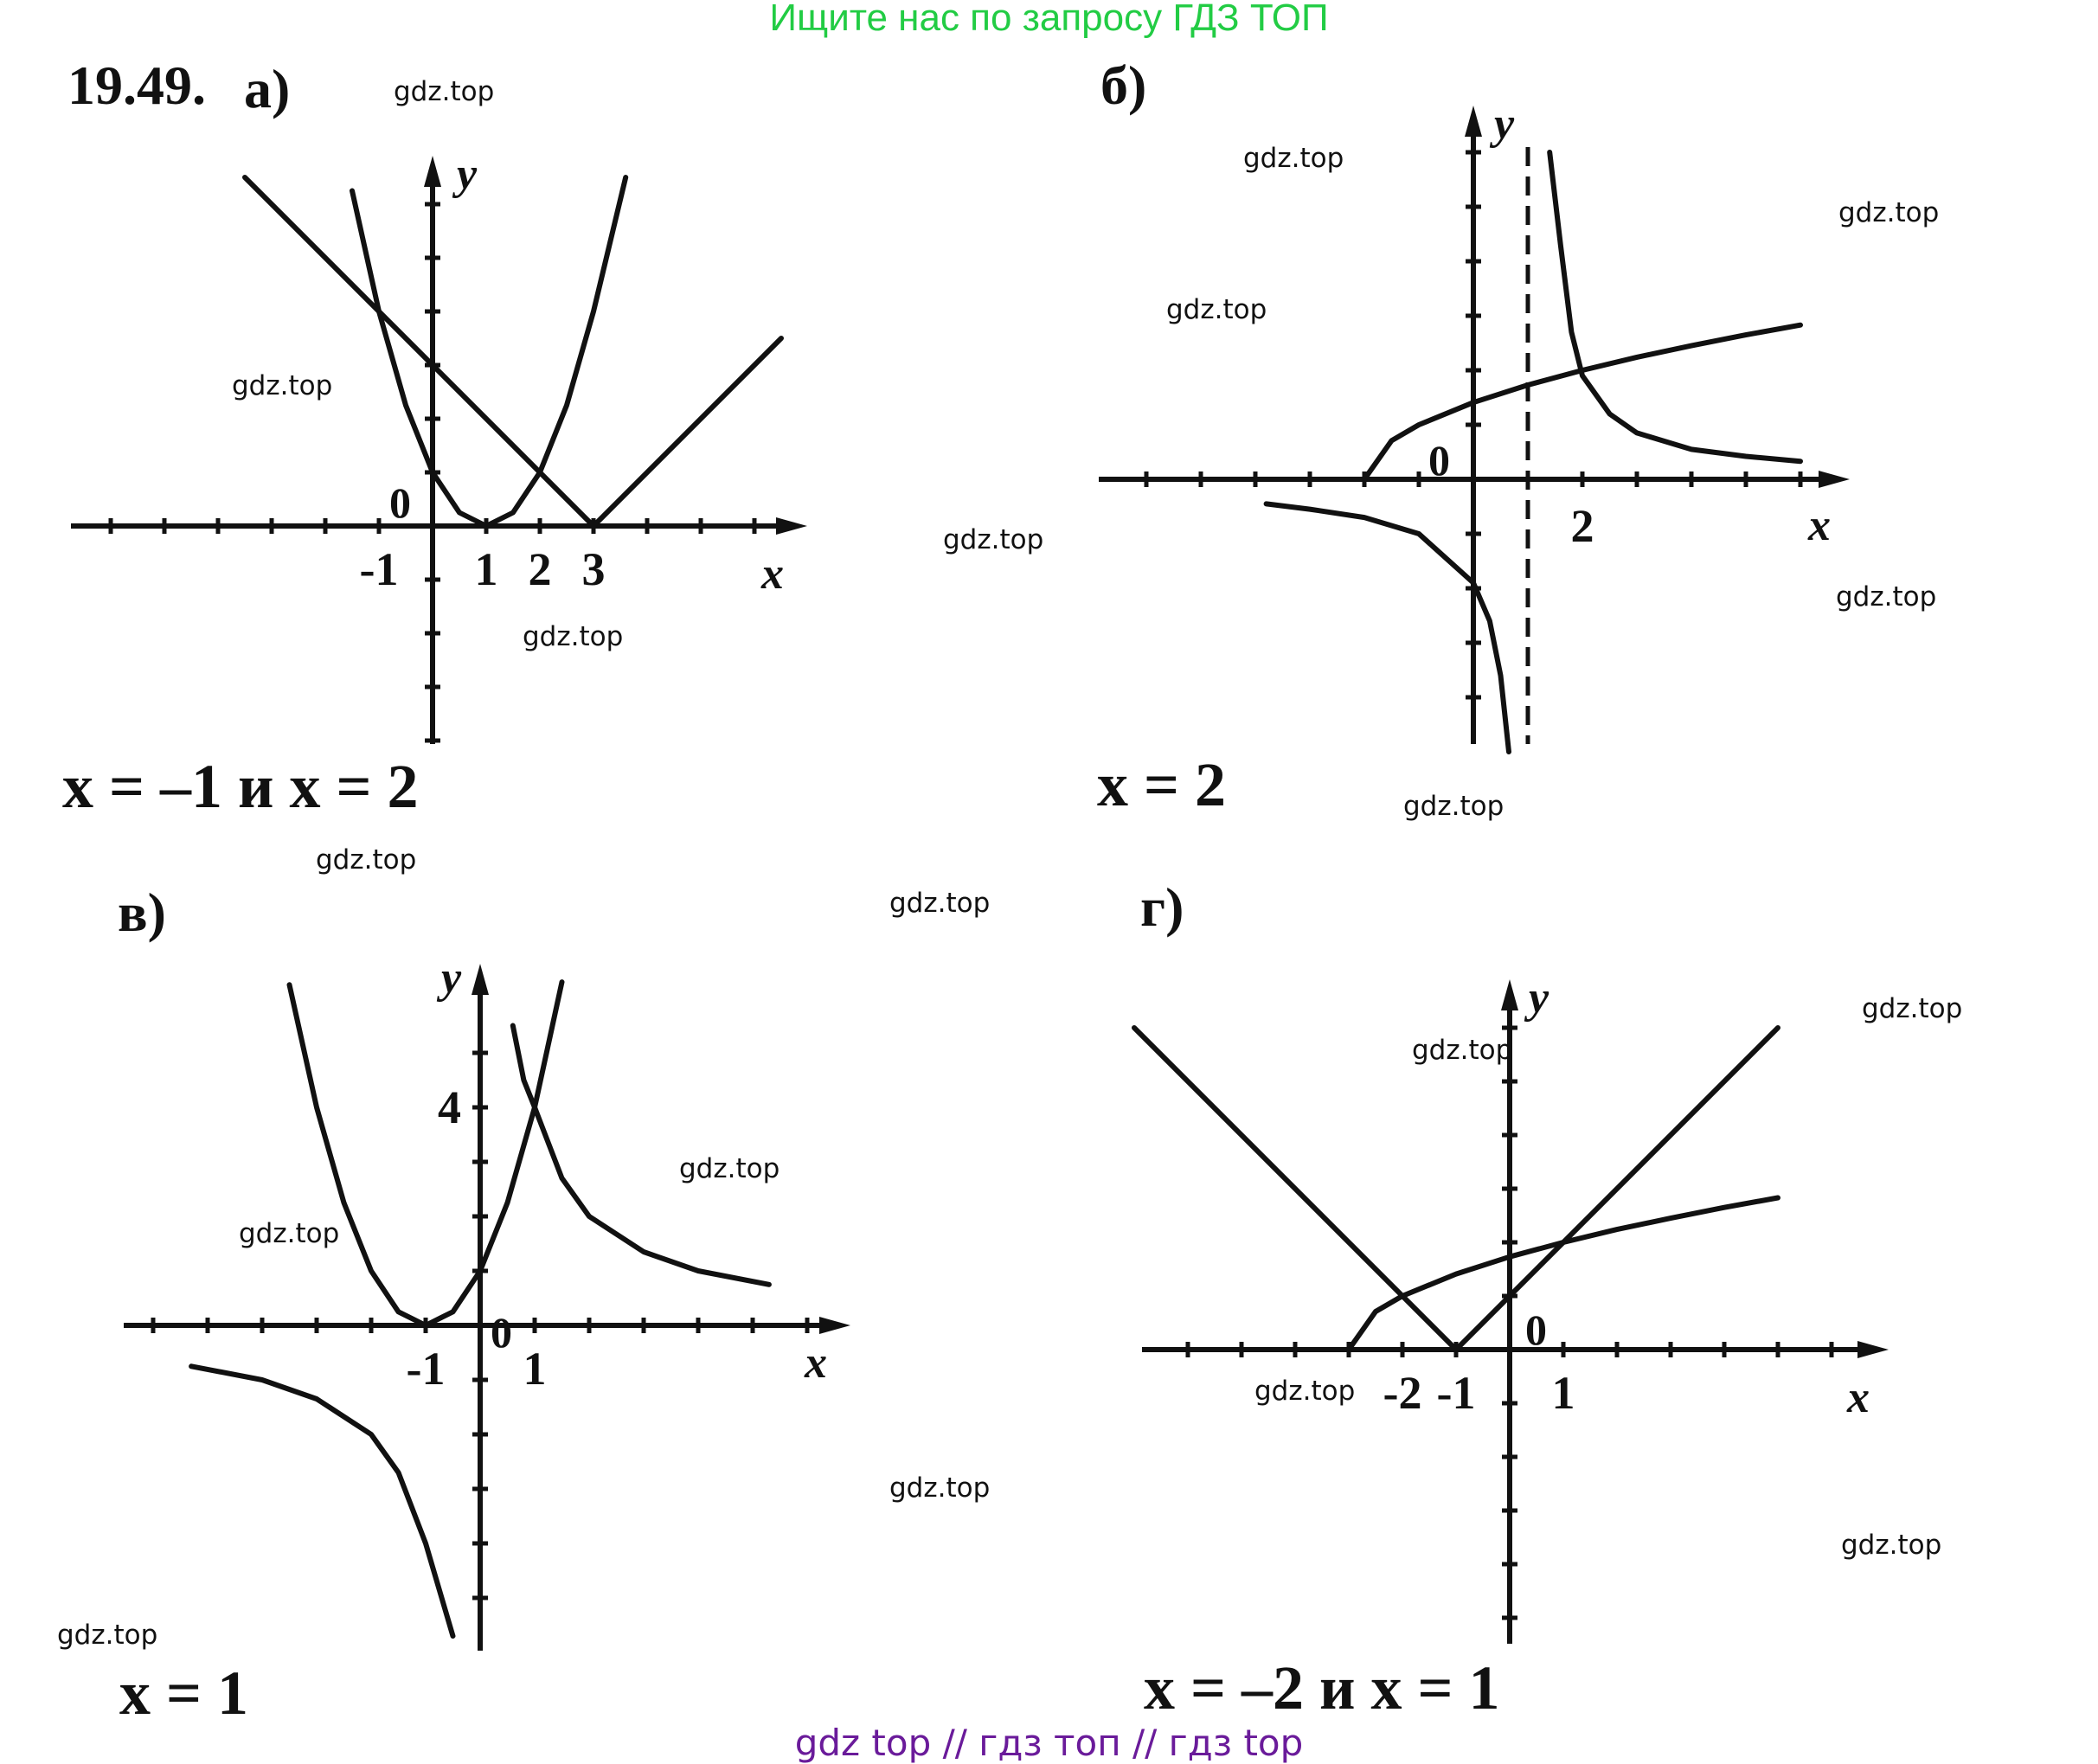 The width and height of the screenshot is (2098, 1764). Describe the element at coordinates (815, 1363) in the screenshot. I see `x-axis-label-c: x` at that location.